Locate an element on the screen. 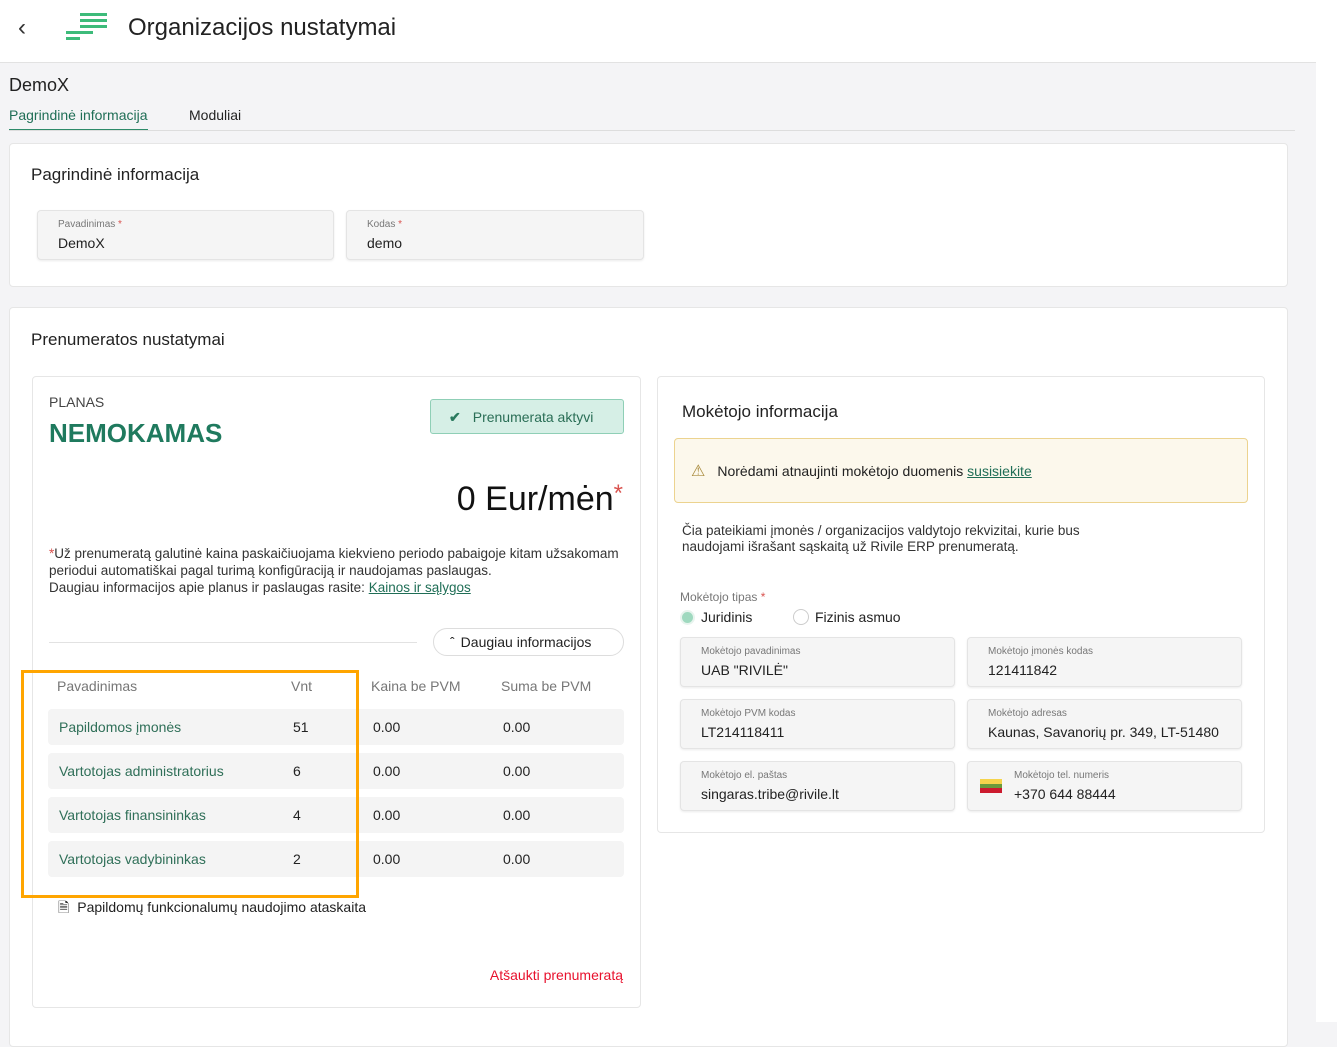 This screenshot has height=1047, width=1337. payer-vat-field: Mokėtojo PVM kodas LT214118411 is located at coordinates (817, 724).